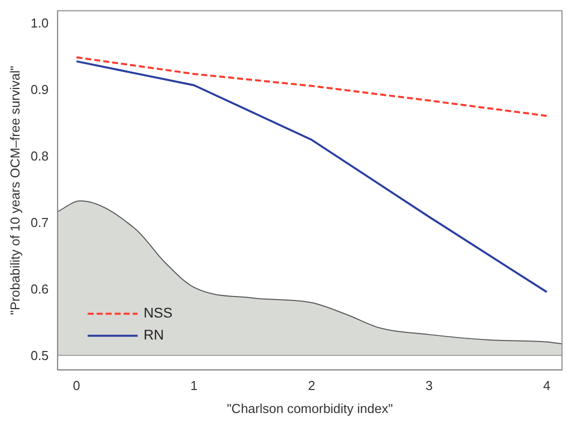 The width and height of the screenshot is (567, 423). Describe the element at coordinates (429, 386) in the screenshot. I see `x-tick-label: 3` at that location.